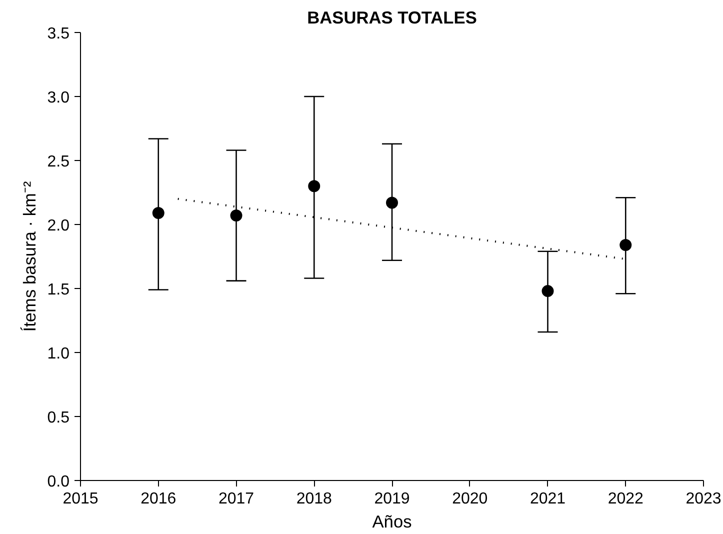  I want to click on x-tick-label: 2021, so click(548, 499).